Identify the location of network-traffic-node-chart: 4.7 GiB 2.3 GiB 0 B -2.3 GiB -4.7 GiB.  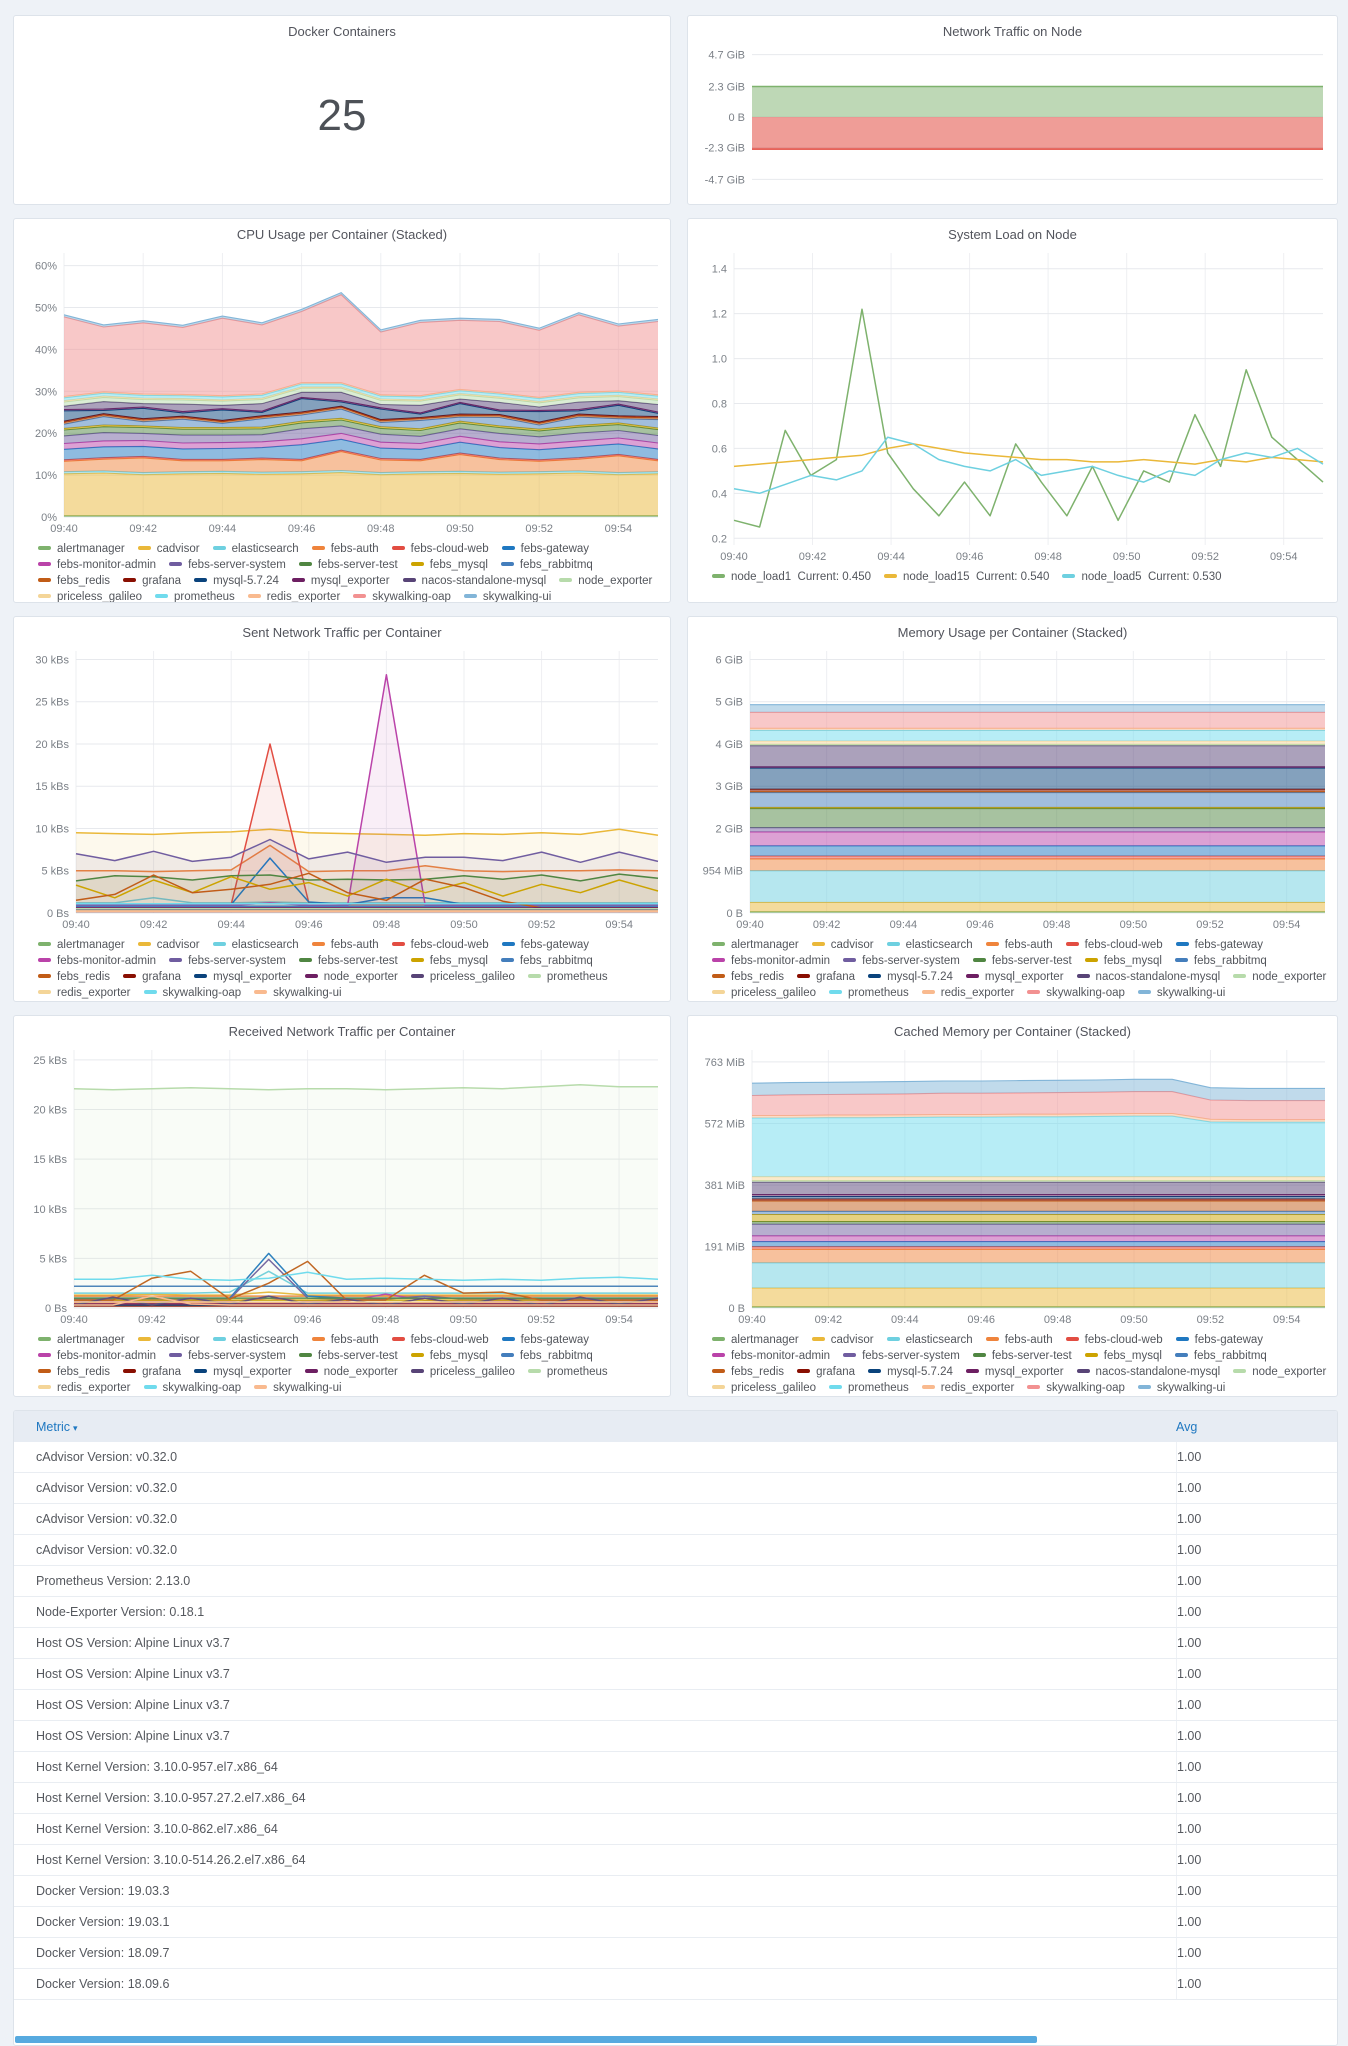
(1012, 118).